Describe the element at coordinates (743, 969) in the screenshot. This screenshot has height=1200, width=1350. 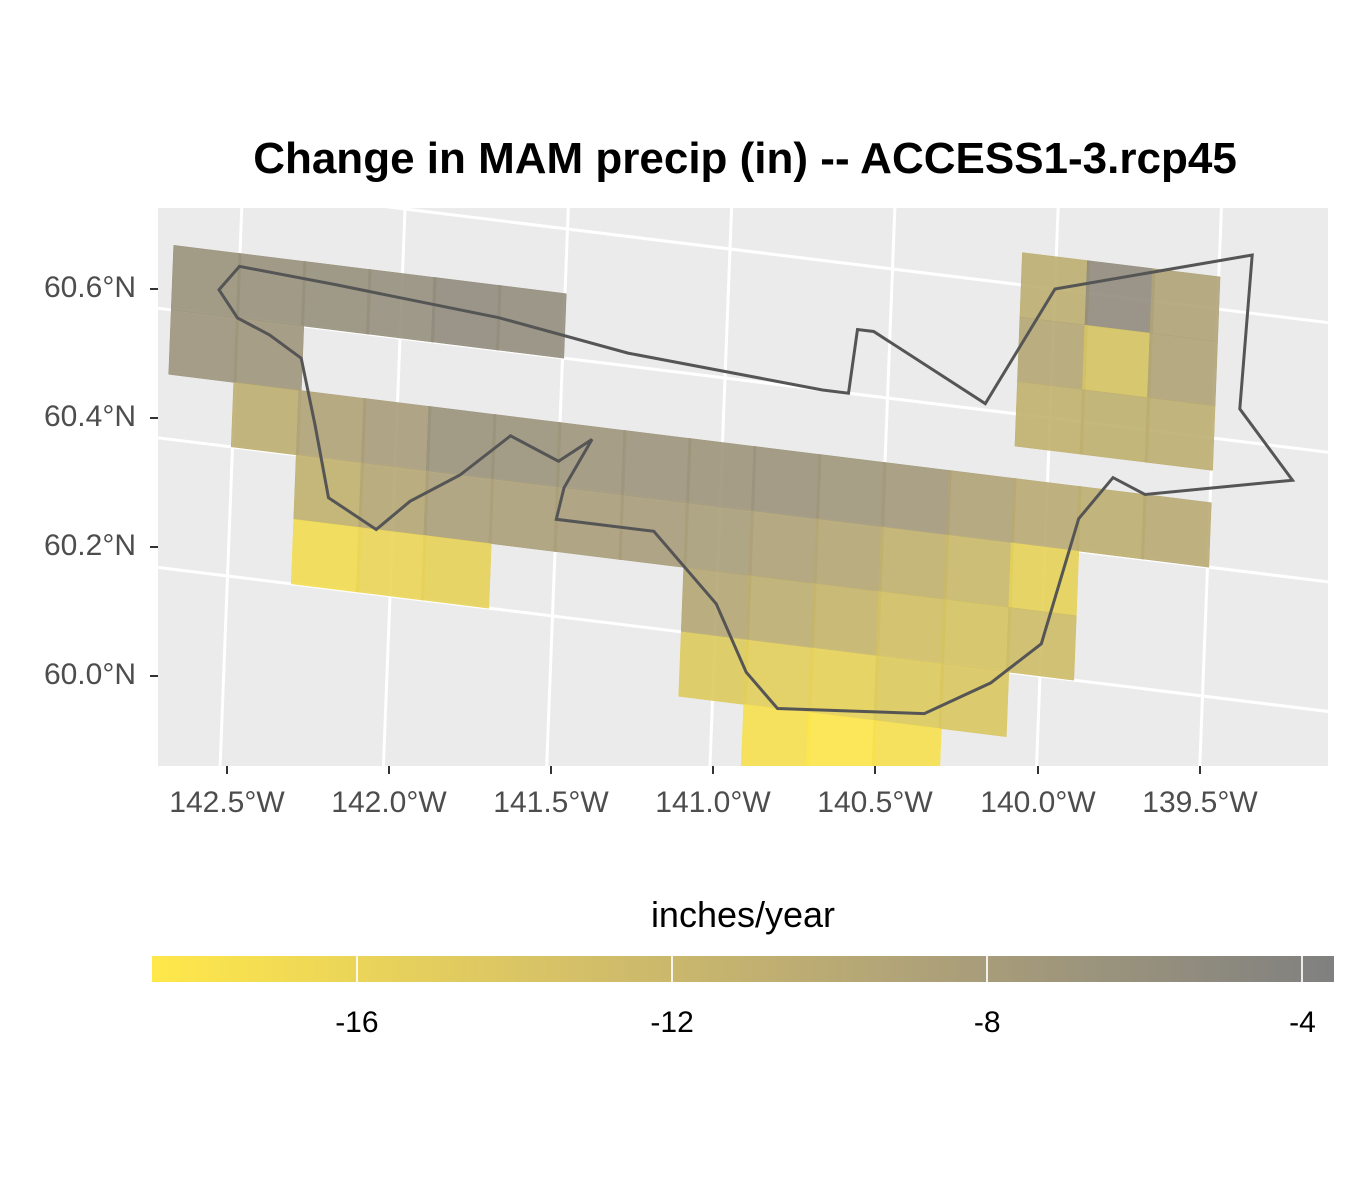
I see `legend-colorbar` at that location.